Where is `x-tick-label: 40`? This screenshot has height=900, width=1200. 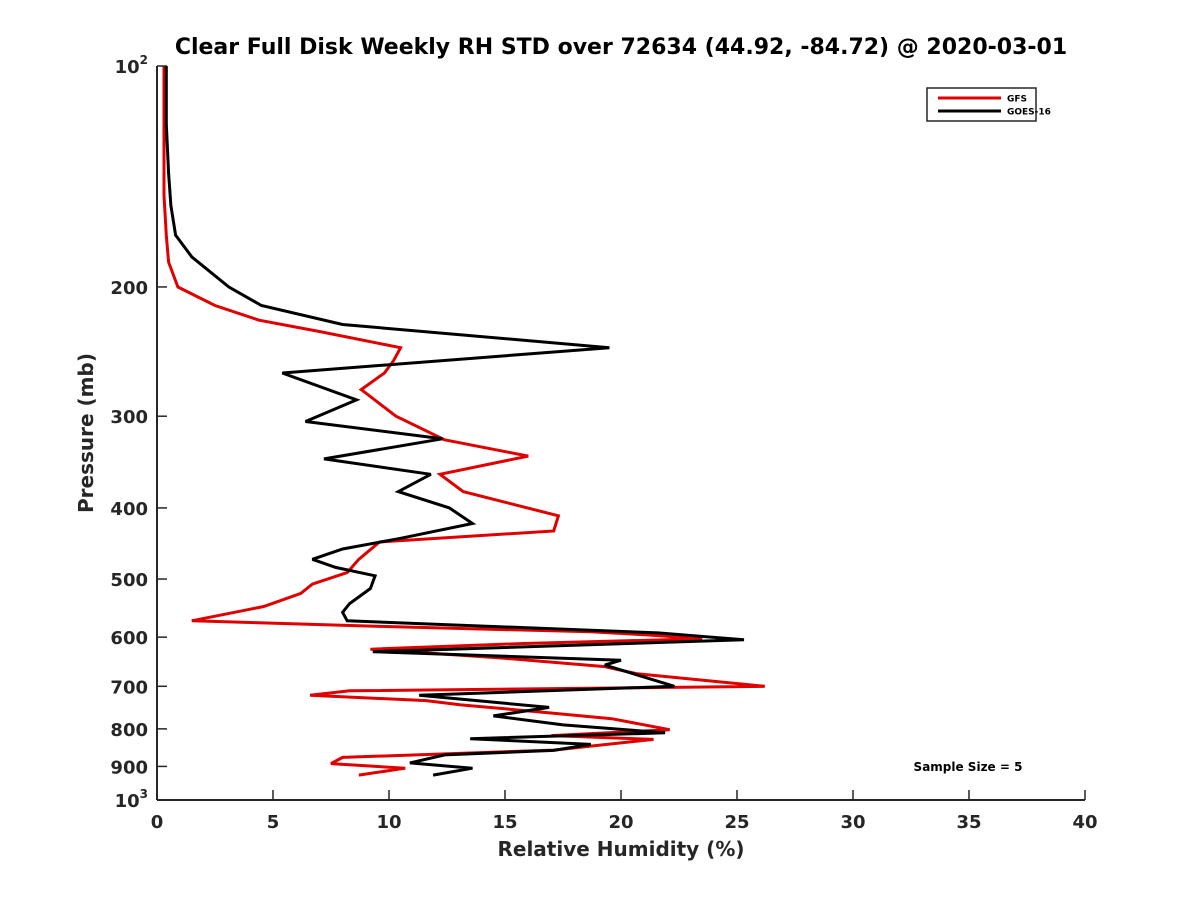 x-tick-label: 40 is located at coordinates (1084, 822).